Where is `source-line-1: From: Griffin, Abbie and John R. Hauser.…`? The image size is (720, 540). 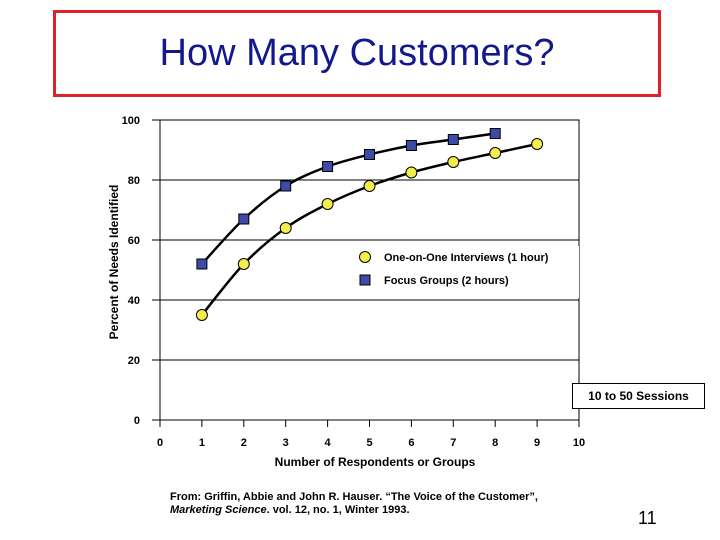 source-line-1: From: Griffin, Abbie and John R. Hauser.… is located at coordinates (354, 497).